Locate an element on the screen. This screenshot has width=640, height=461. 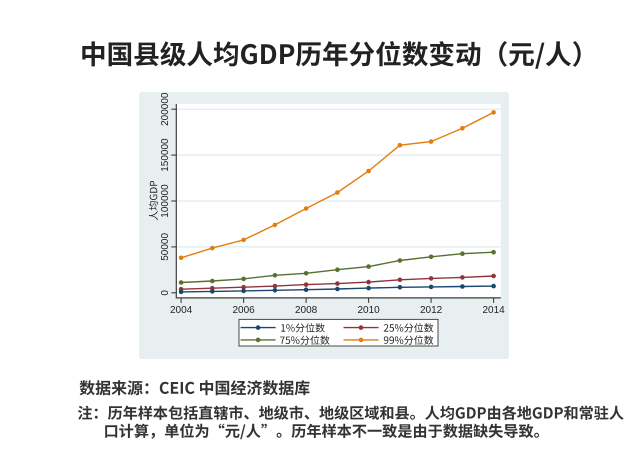
svg-text: 150000 is located at coordinates (165, 155).